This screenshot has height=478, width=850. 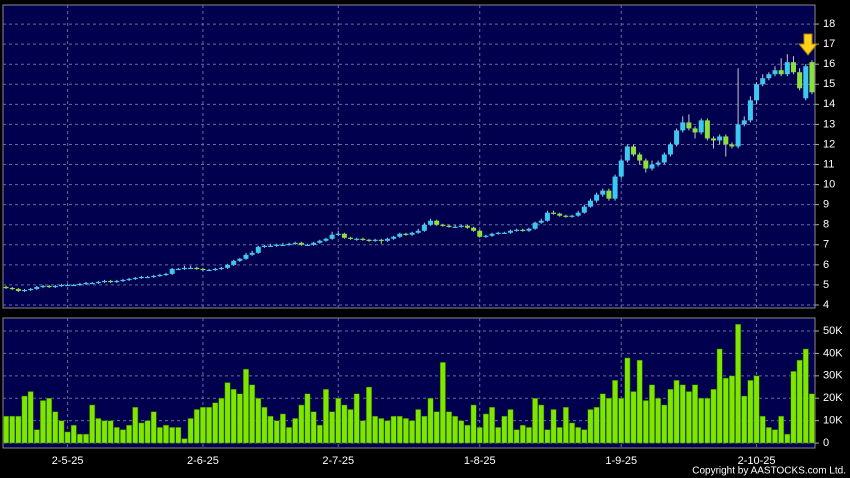 What do you see at coordinates (826, 443) in the screenshot?
I see `y2-tick-label: 0` at bounding box center [826, 443].